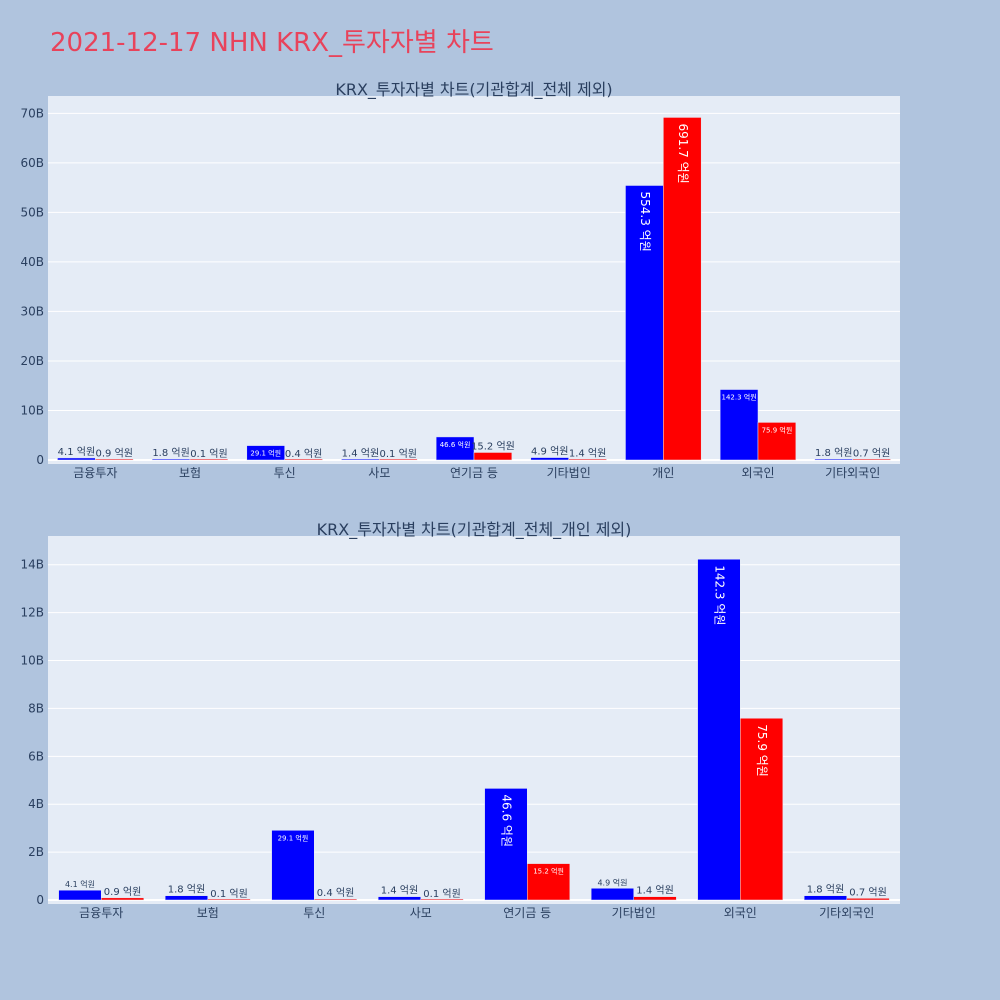  What do you see at coordinates (32, 613) in the screenshot?
I see `y-tick-label: 12B` at bounding box center [32, 613].